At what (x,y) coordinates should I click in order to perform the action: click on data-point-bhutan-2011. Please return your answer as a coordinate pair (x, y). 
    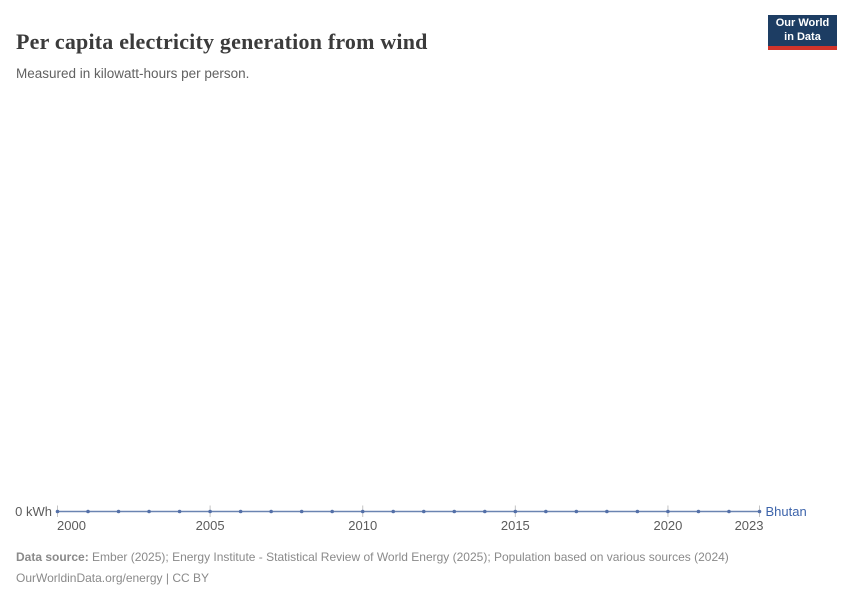
    Looking at the image, I should click on (393, 511).